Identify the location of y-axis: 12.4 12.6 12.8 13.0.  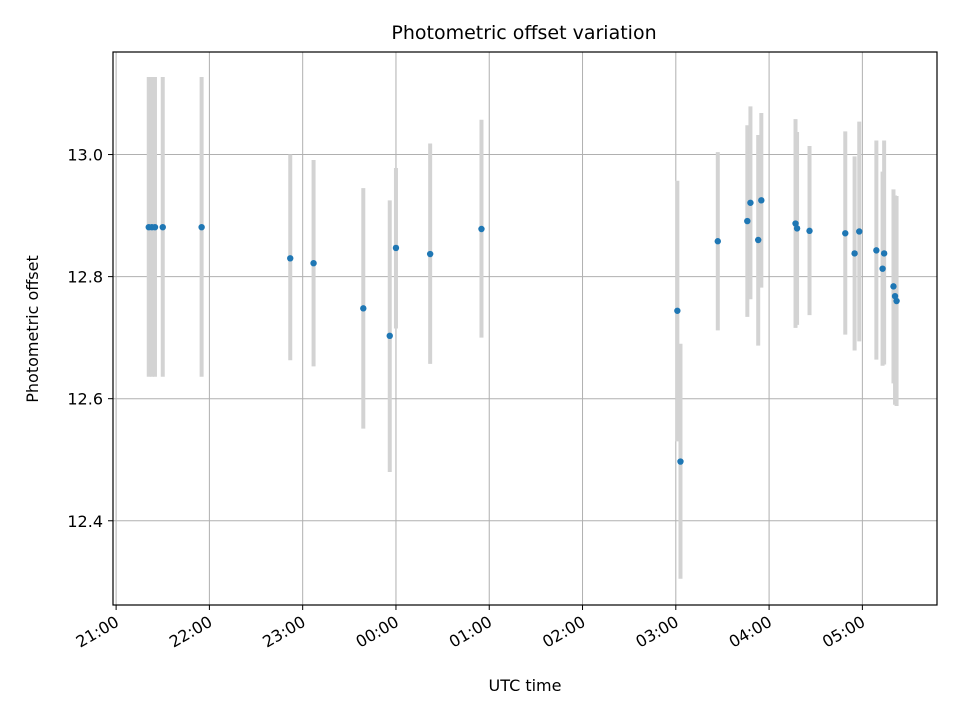
(90, 338).